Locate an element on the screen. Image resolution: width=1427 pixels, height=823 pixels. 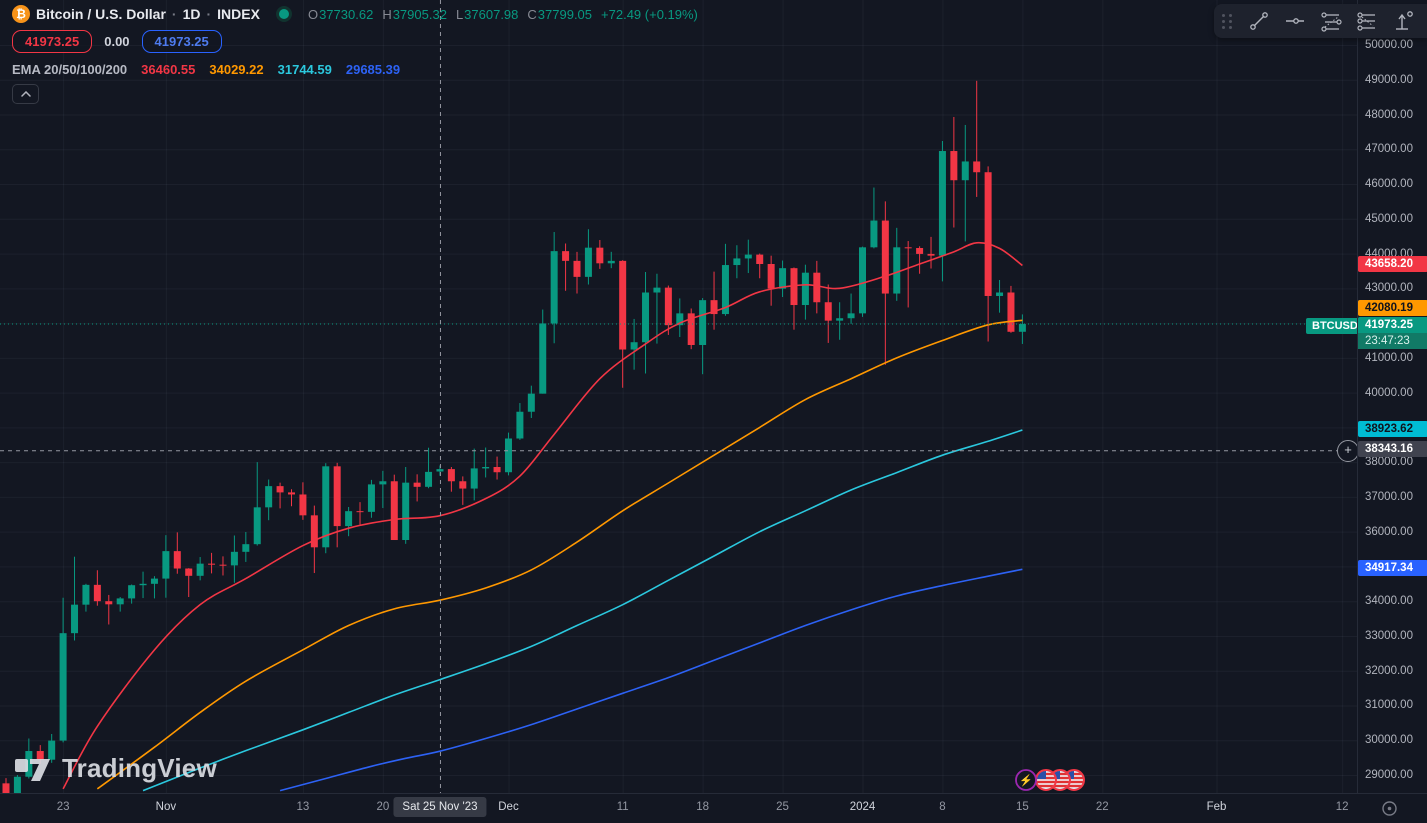
lightning-event-icon: ⚡ is located at coordinates (1026, 780).